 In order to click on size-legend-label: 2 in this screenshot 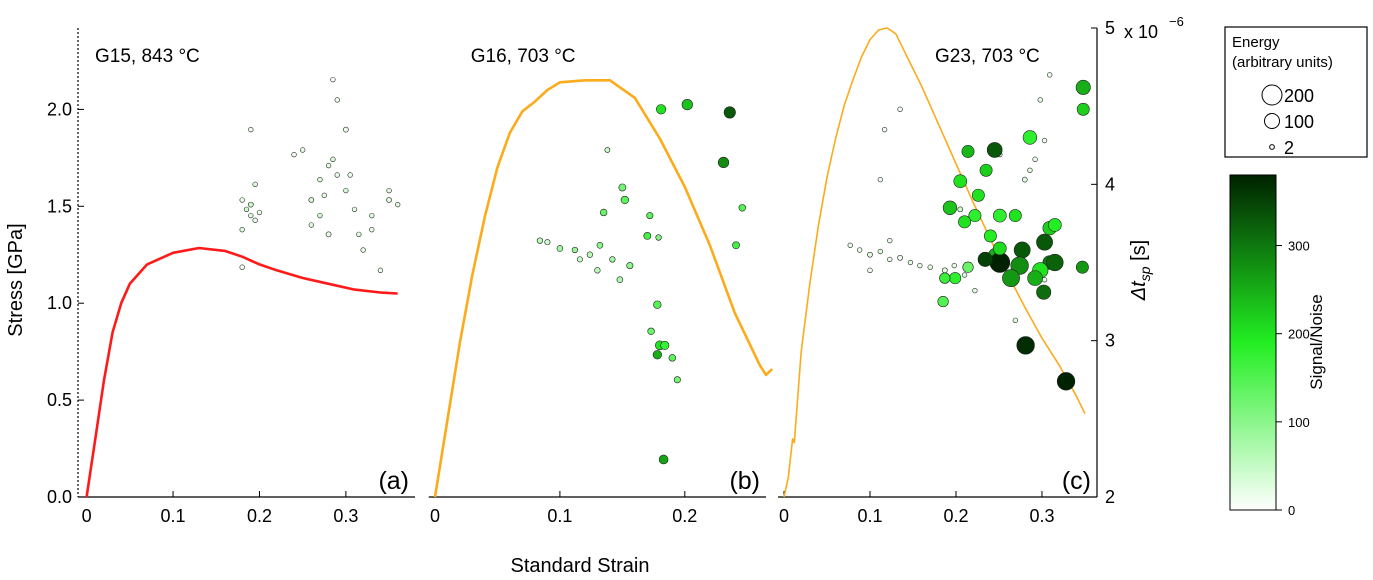, I will do `click(1289, 148)`.